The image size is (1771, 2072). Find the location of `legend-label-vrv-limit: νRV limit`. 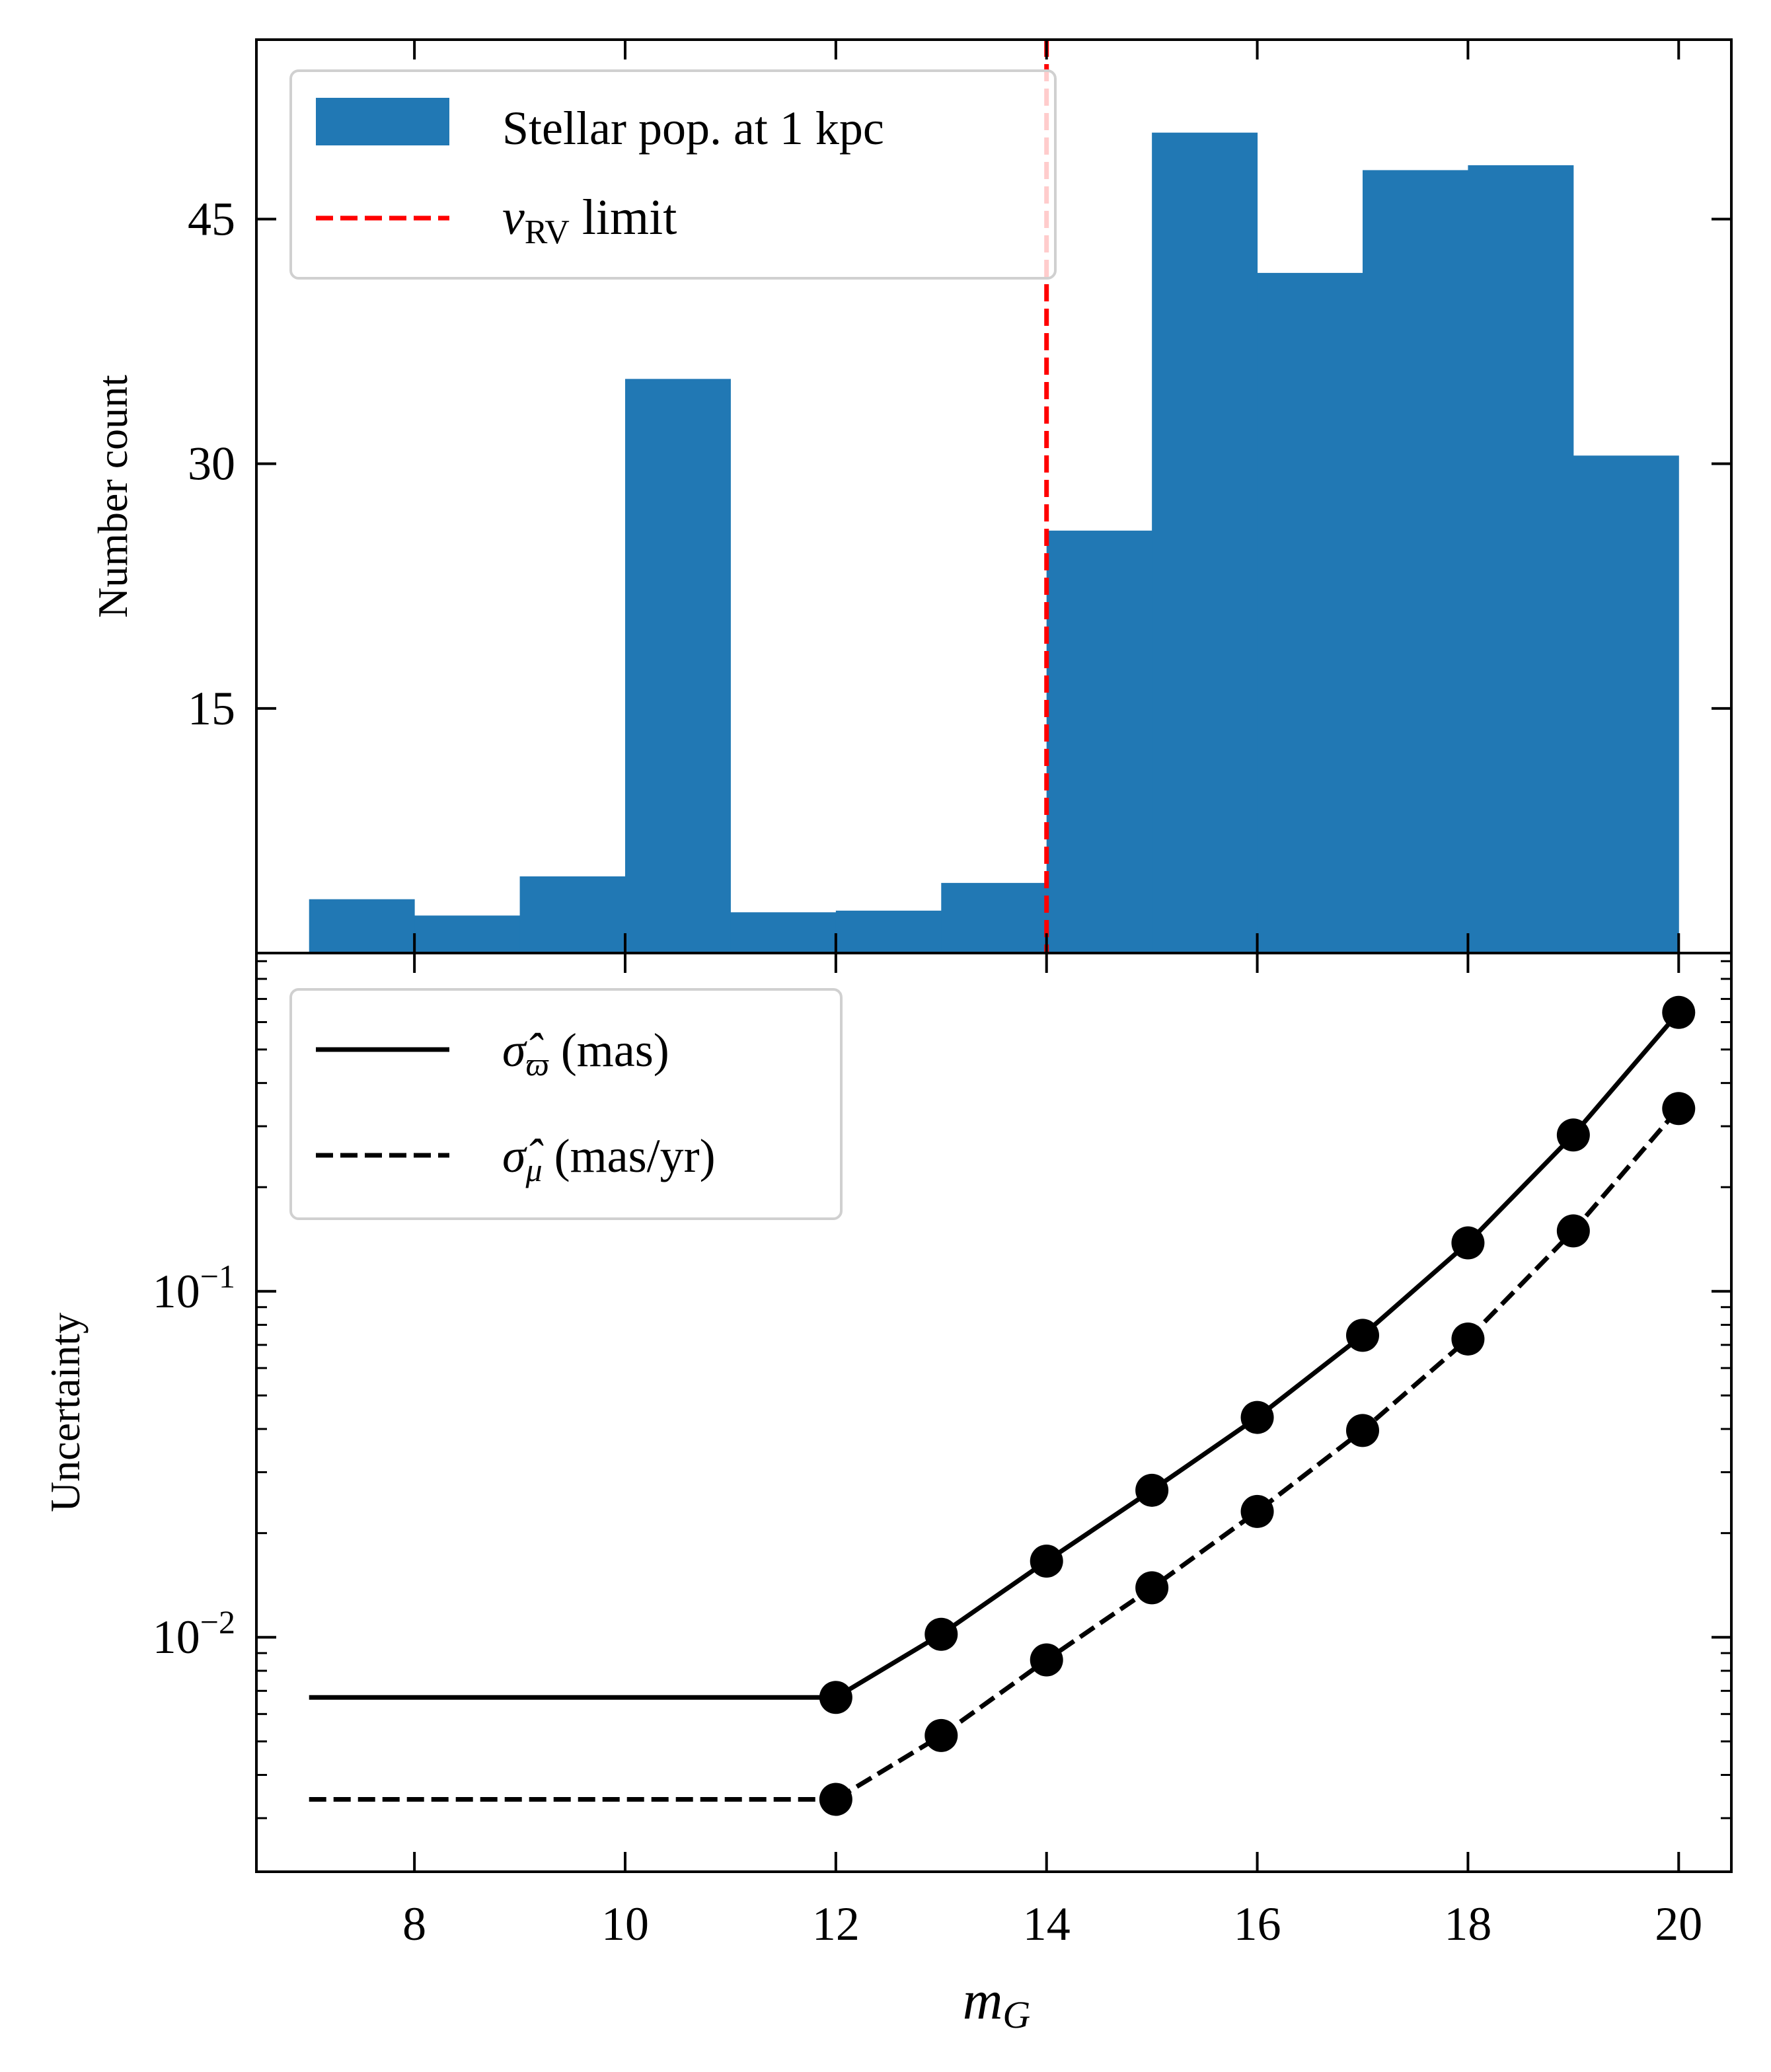

legend-label-vrv-limit: νRV limit is located at coordinates (590, 220).